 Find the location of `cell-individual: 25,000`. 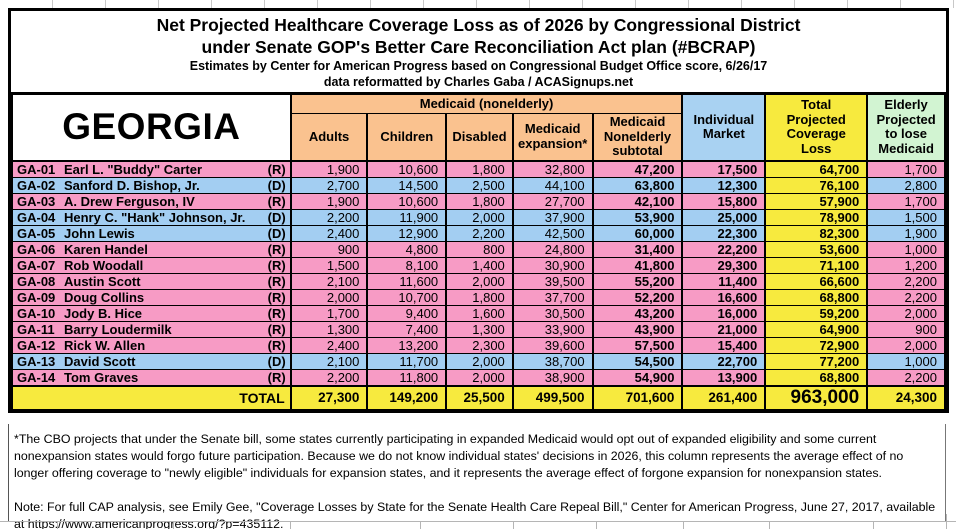

cell-individual: 25,000 is located at coordinates (724, 217).